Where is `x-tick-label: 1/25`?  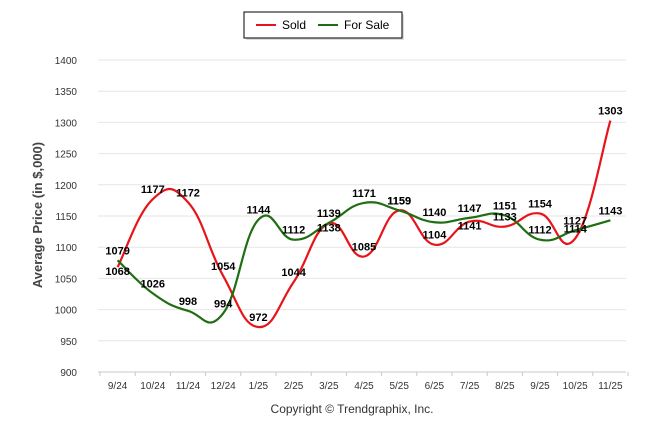
x-tick-label: 1/25 is located at coordinates (259, 386).